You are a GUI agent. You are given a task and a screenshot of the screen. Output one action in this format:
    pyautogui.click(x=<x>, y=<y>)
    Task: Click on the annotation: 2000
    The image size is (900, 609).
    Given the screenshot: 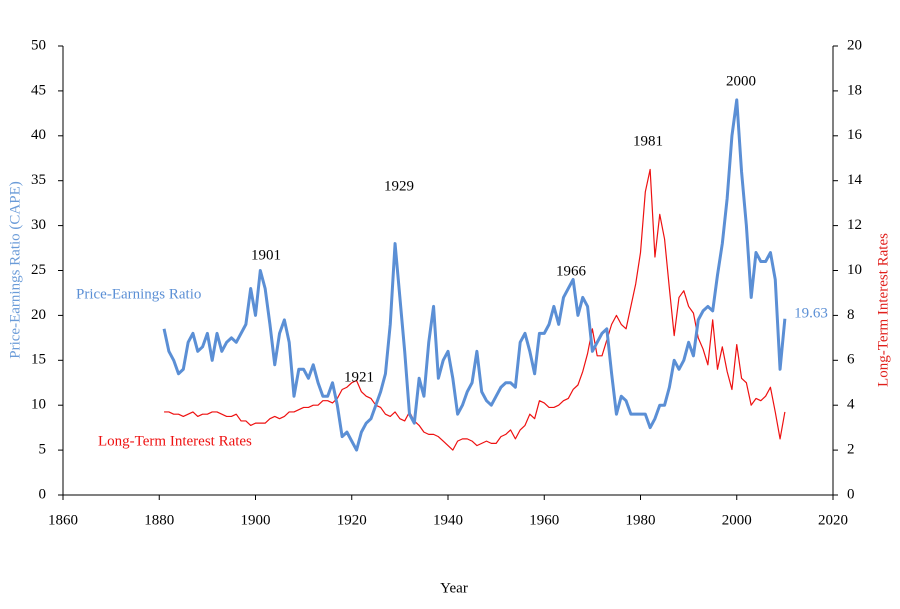 What is the action you would take?
    pyautogui.click(x=741, y=81)
    